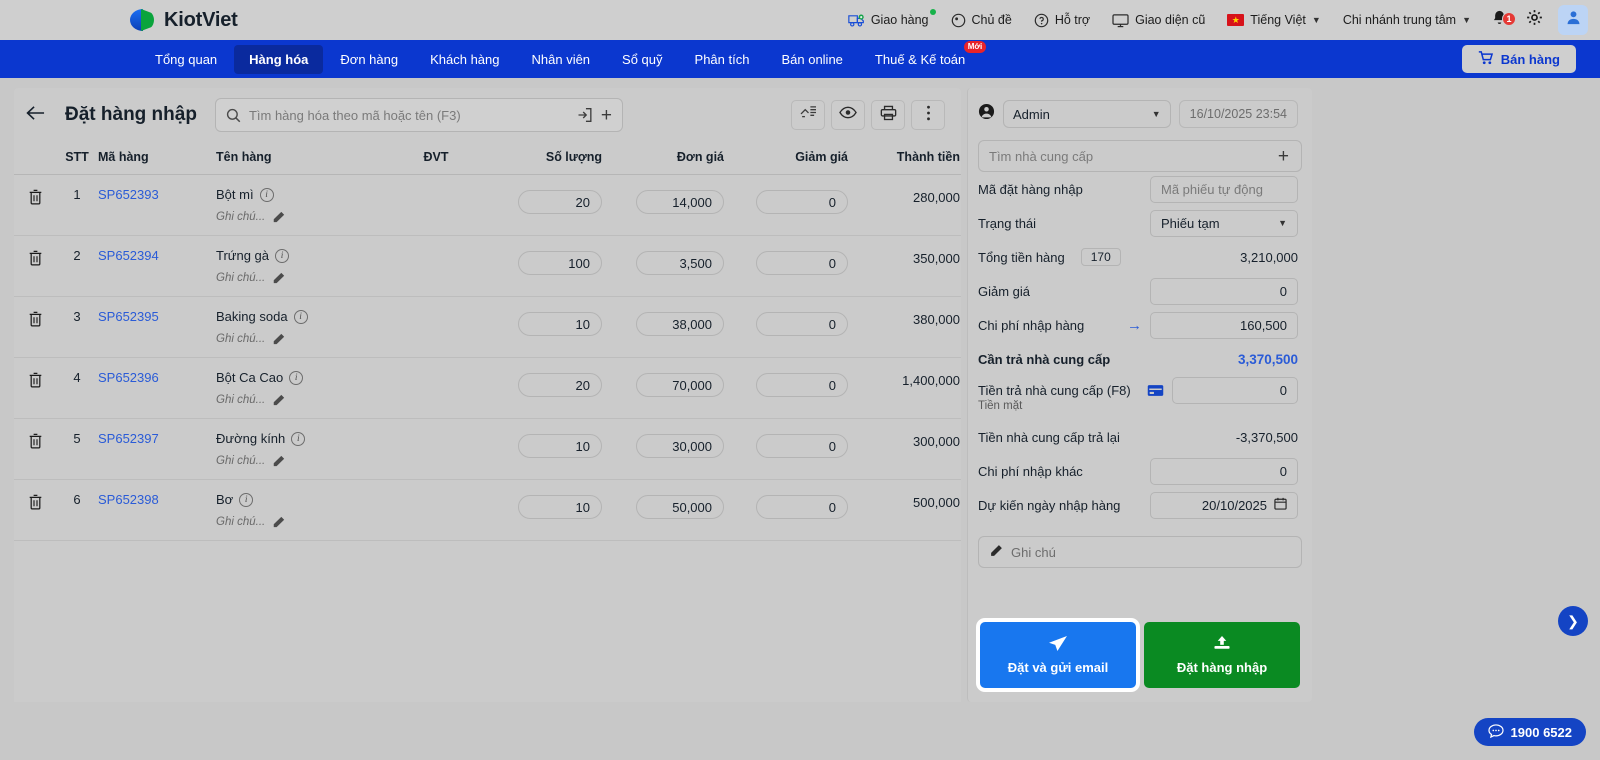 The image size is (1600, 760). I want to click on status-select: Phiếu tạm ▼, so click(1224, 223).